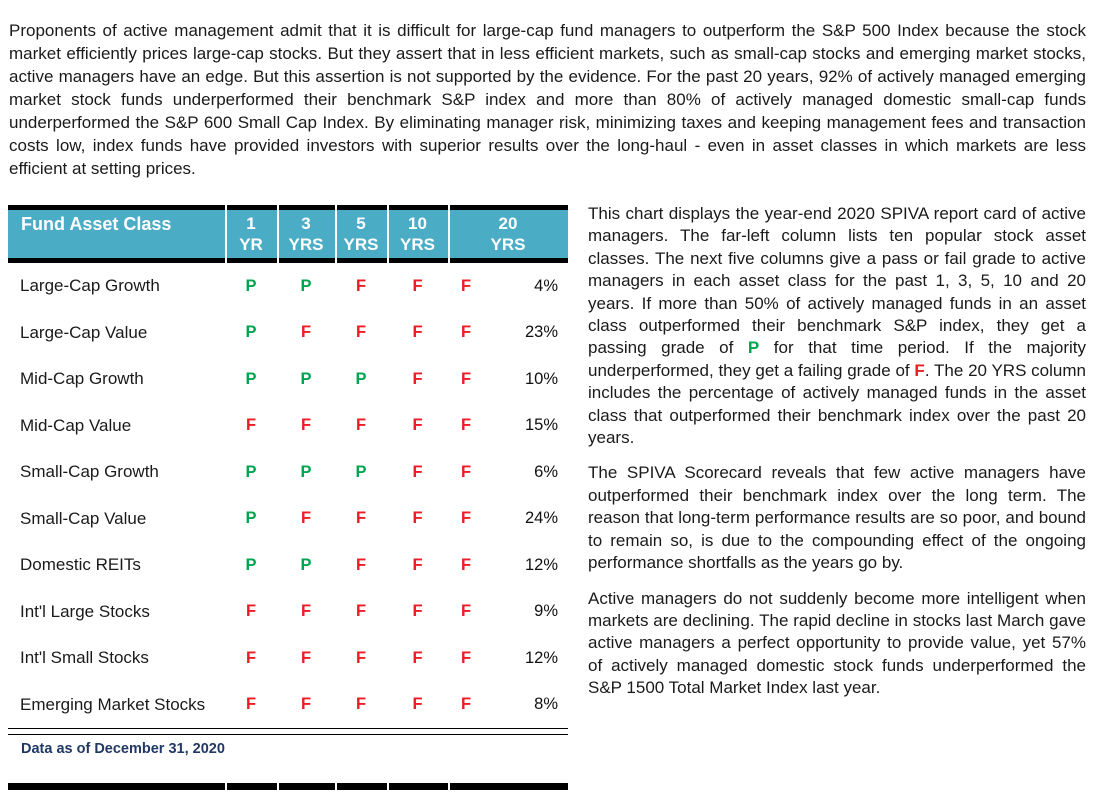 This screenshot has height=800, width=1102. What do you see at coordinates (76, 425) in the screenshot?
I see `asset-class-label: Mid-Cap Value` at bounding box center [76, 425].